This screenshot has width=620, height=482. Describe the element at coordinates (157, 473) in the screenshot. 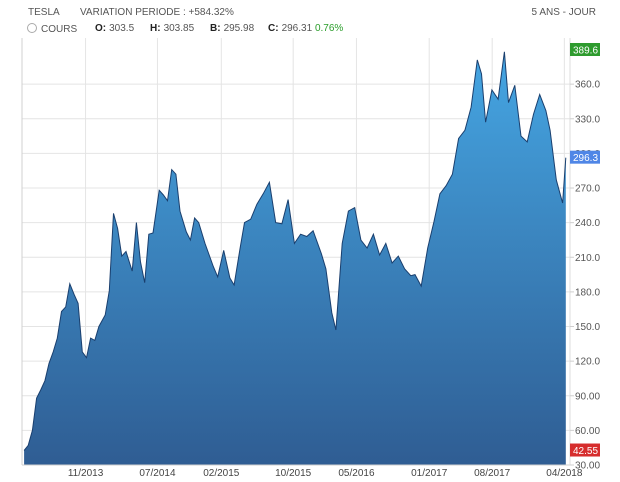

I see `x-tick-label: 07/2014` at that location.